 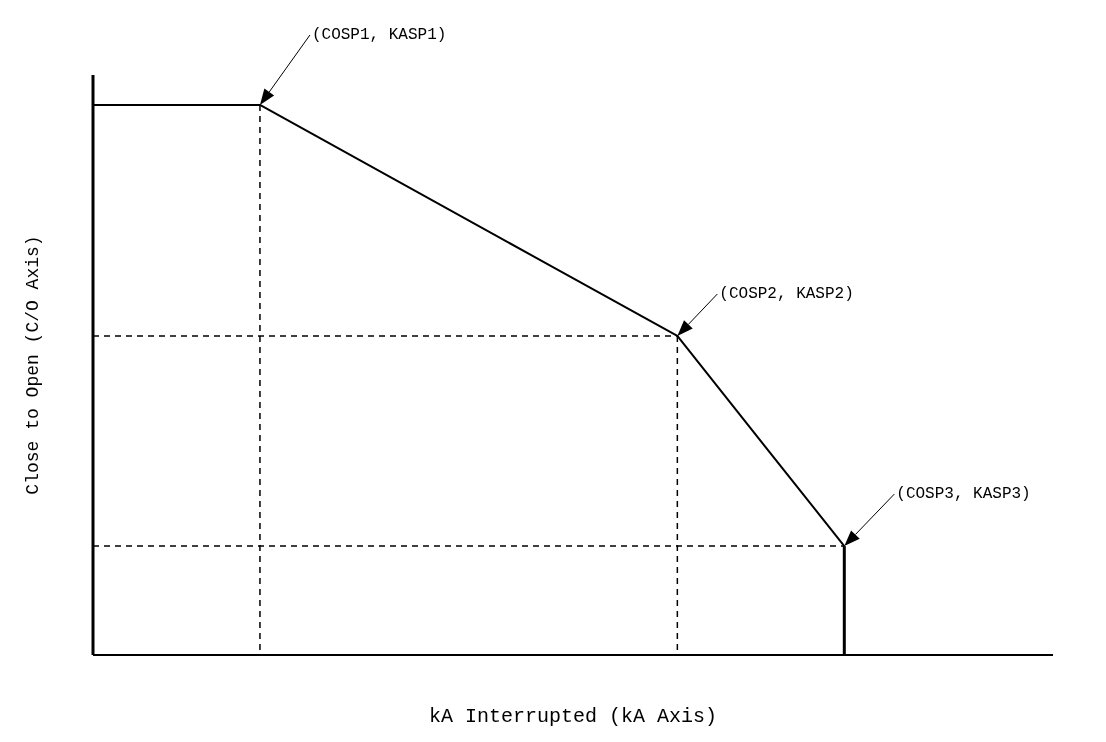 I want to click on x-axis-title: kA Interrupted (kA Axis), so click(x=573, y=716).